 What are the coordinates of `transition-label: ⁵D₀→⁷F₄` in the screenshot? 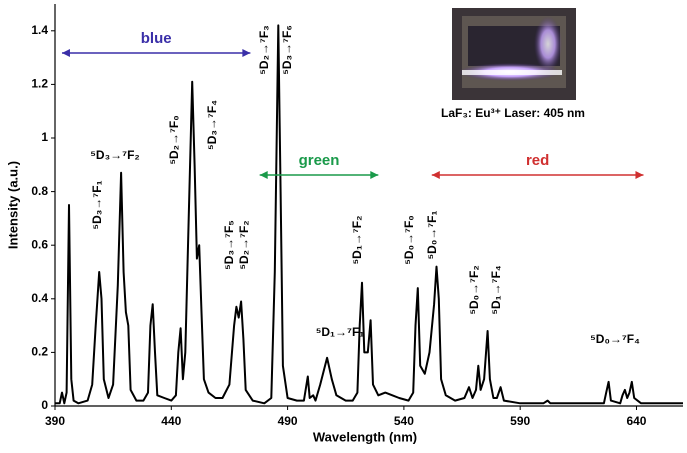 It's located at (615, 339).